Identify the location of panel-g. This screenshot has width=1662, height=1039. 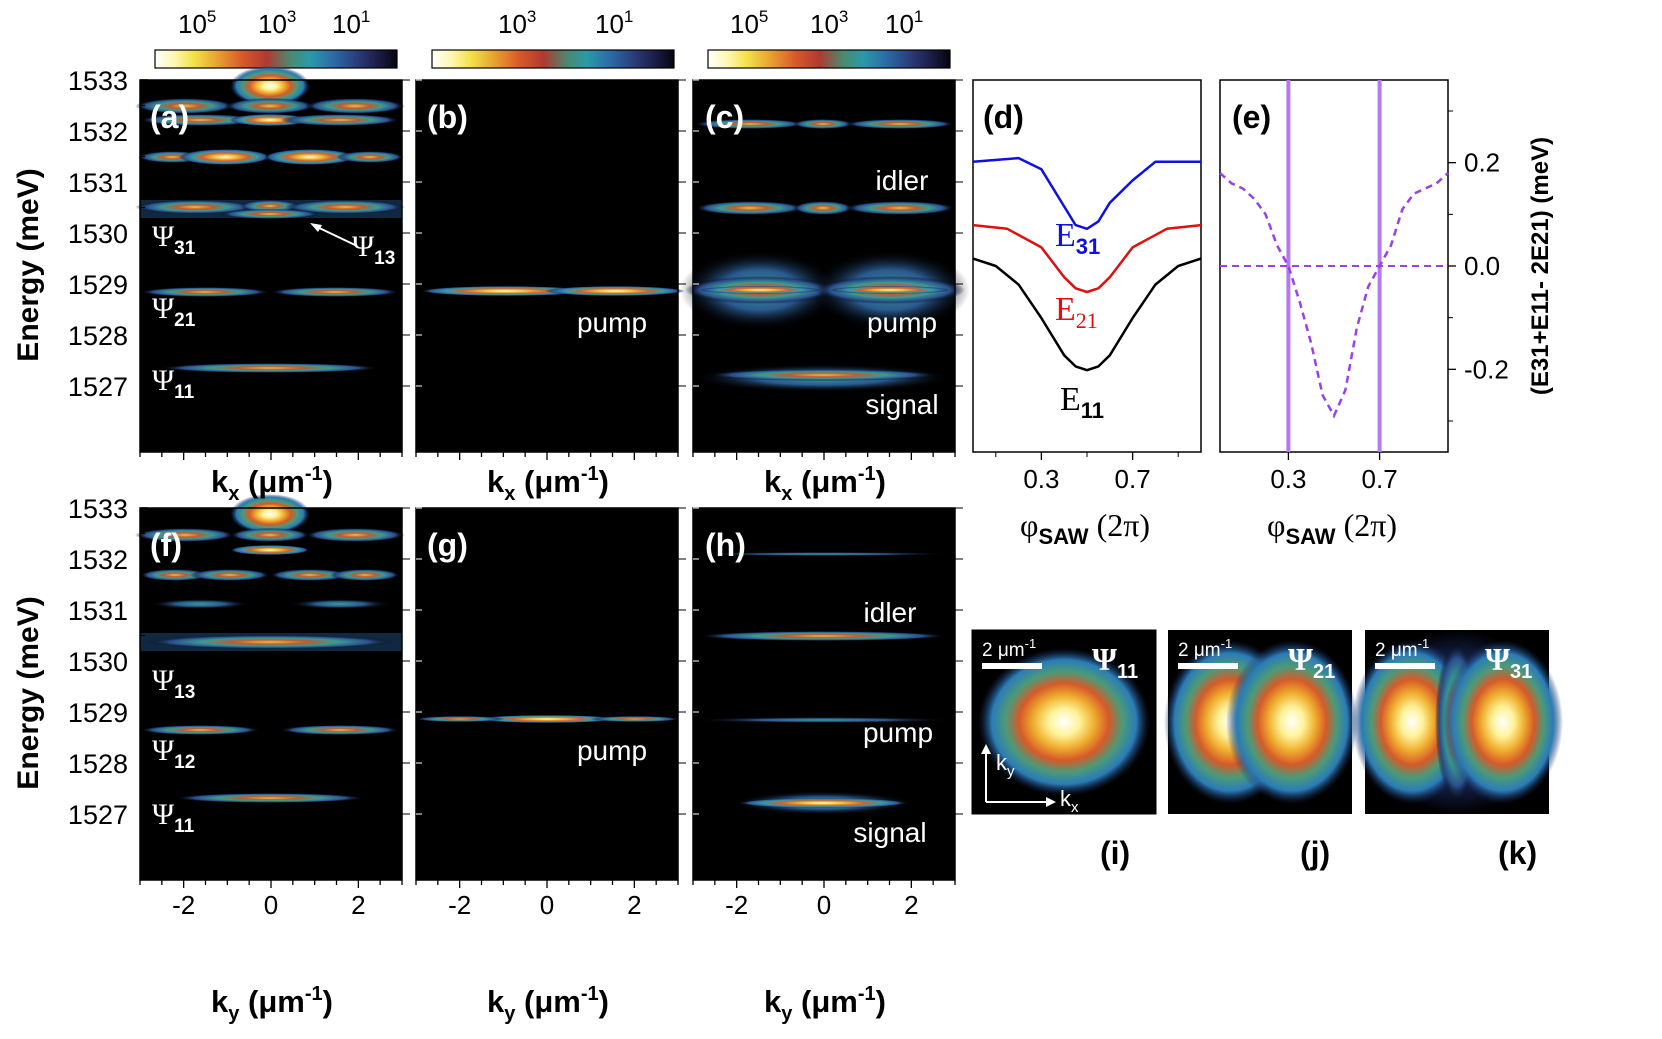
(547, 694).